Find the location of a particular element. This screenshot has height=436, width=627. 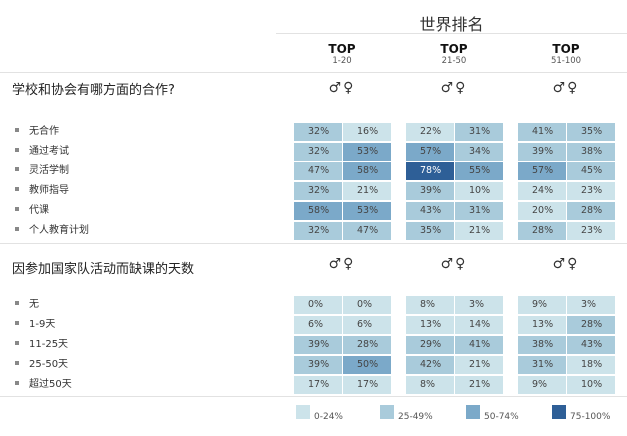

legend-label: 0-24% is located at coordinates (328, 417).